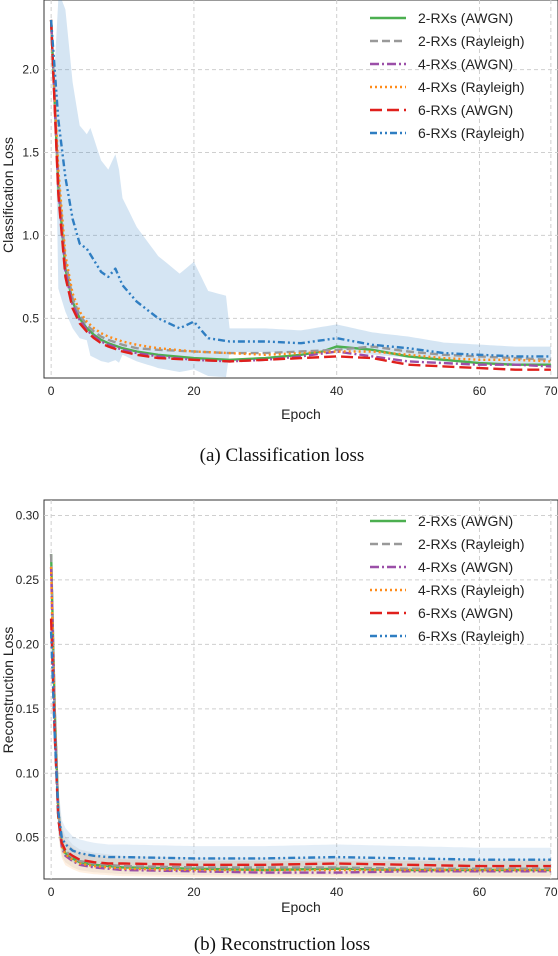 This screenshot has width=558, height=956. What do you see at coordinates (282, 455) in the screenshot?
I see `caption-a: (a) Classification loss` at bounding box center [282, 455].